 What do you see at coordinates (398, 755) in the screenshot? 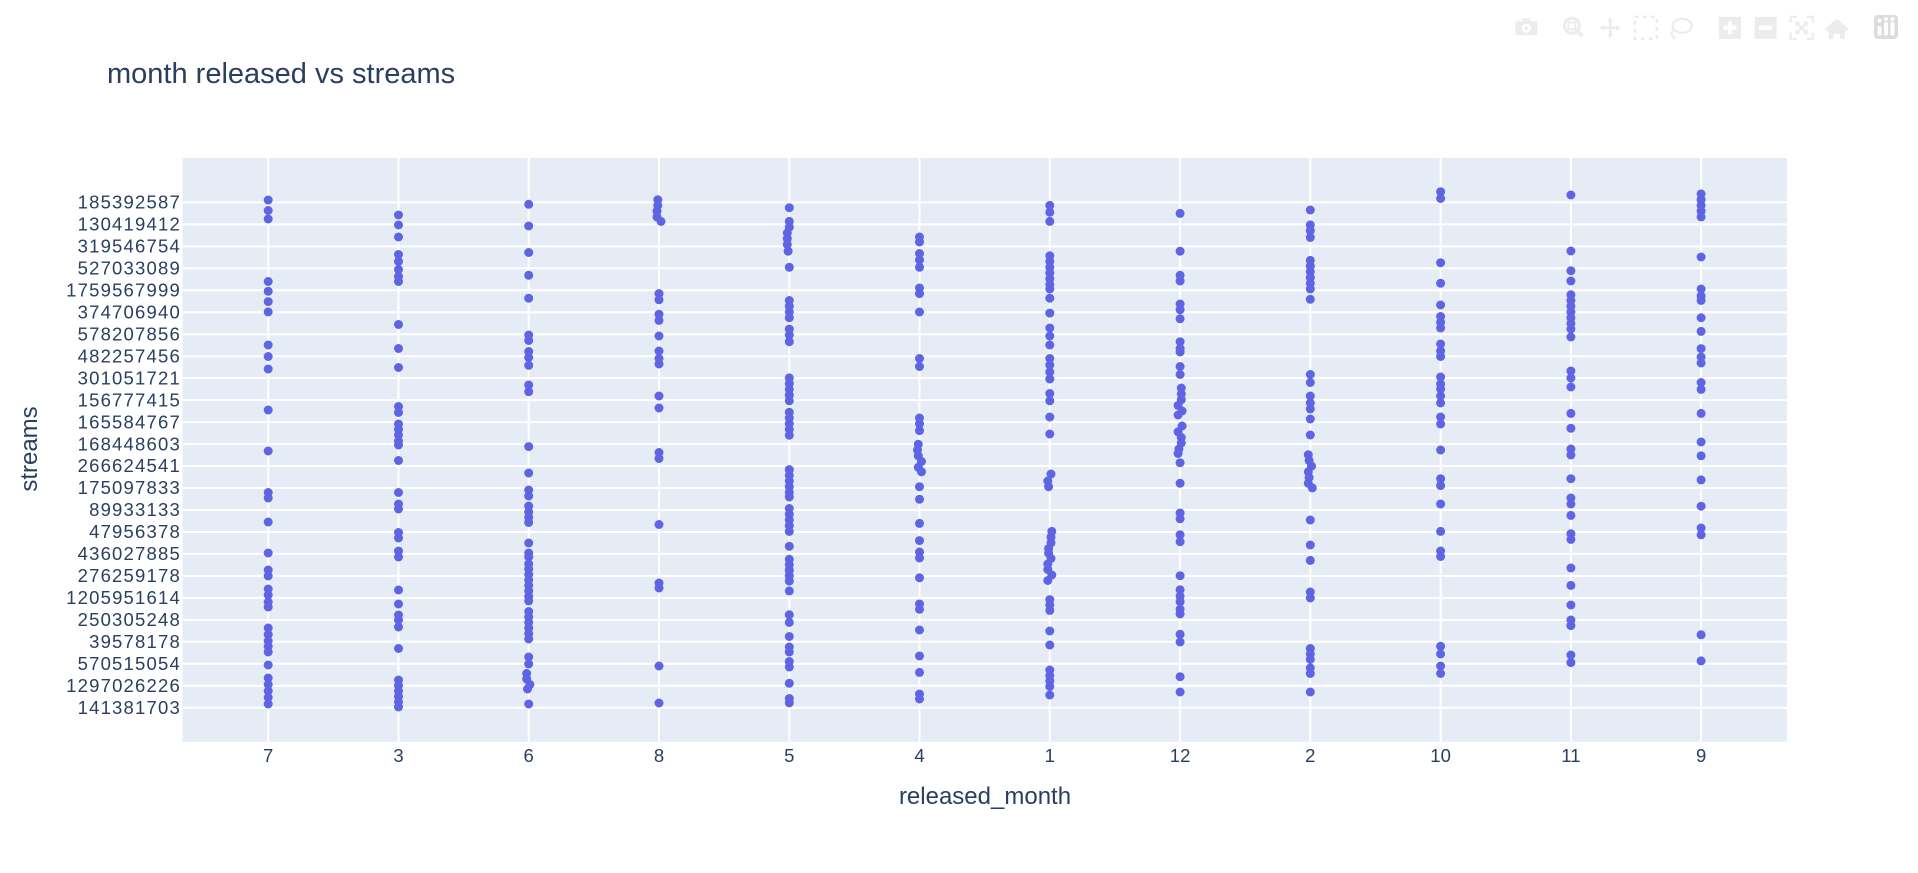
I see `svg-text: 3` at bounding box center [398, 755].